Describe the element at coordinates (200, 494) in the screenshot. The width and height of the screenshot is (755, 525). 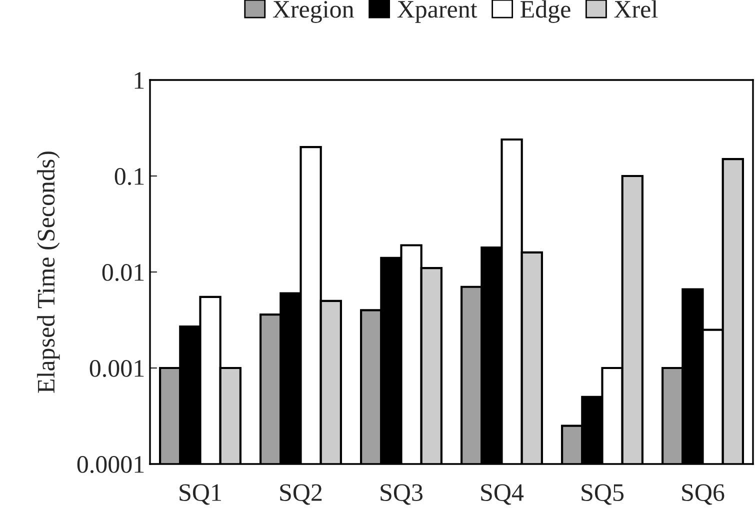
I see `x-tick-label: SQ1` at that location.